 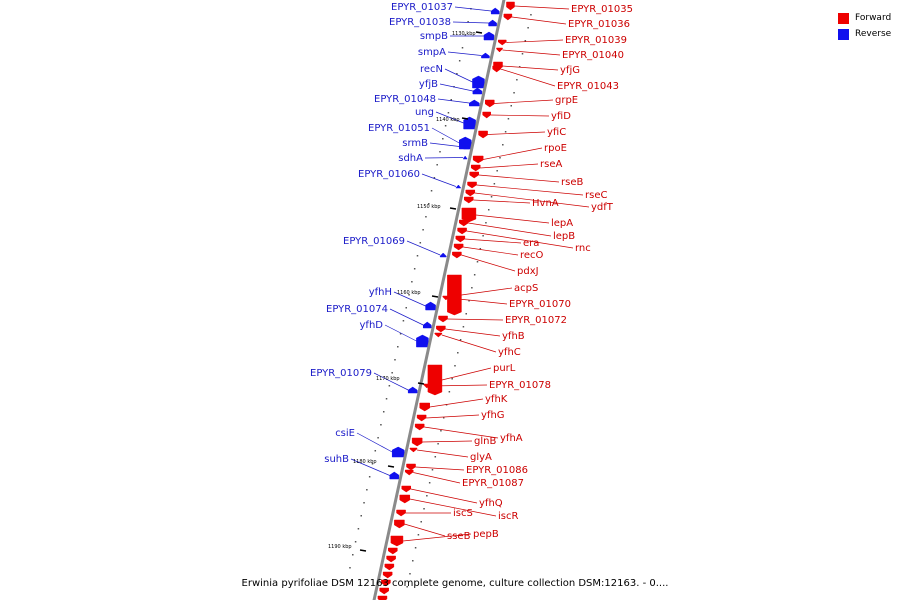 I want to click on gene-label-forward: EPYR_01036, so click(x=599, y=24).